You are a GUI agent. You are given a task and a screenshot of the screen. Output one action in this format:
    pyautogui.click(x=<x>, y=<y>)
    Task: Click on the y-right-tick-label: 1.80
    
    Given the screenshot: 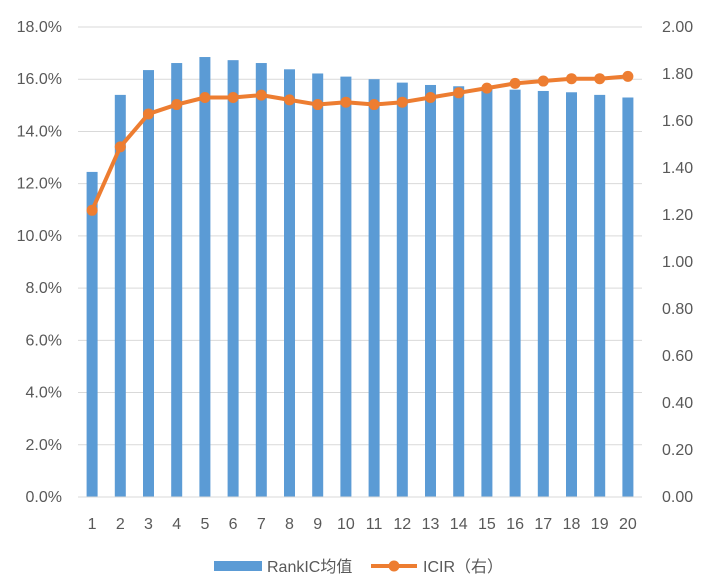 What is the action you would take?
    pyautogui.click(x=677, y=74)
    